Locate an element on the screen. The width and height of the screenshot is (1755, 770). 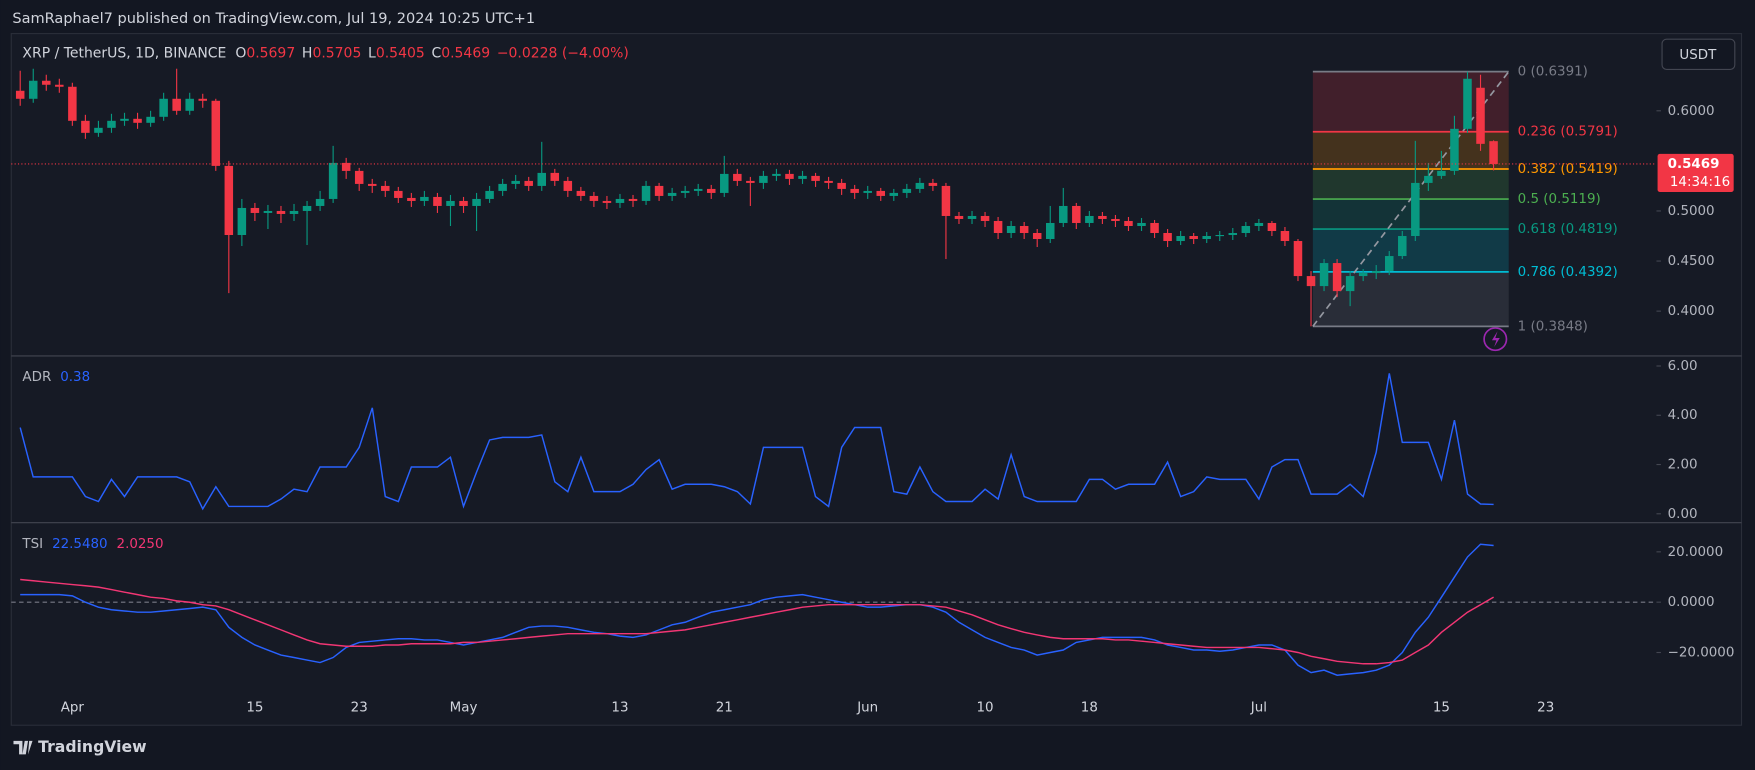
indicator-value: 0.38 is located at coordinates (75, 377).